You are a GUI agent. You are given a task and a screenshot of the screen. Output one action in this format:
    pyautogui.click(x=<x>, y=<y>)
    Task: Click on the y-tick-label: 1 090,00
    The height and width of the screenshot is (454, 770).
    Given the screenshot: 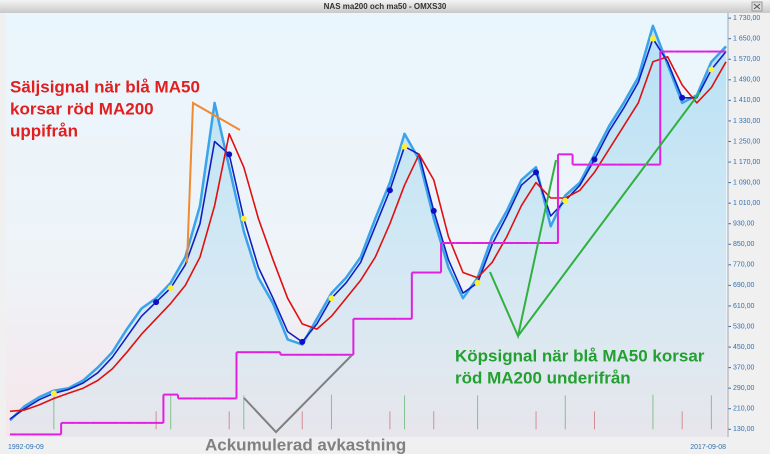 What is the action you would take?
    pyautogui.click(x=746, y=182)
    